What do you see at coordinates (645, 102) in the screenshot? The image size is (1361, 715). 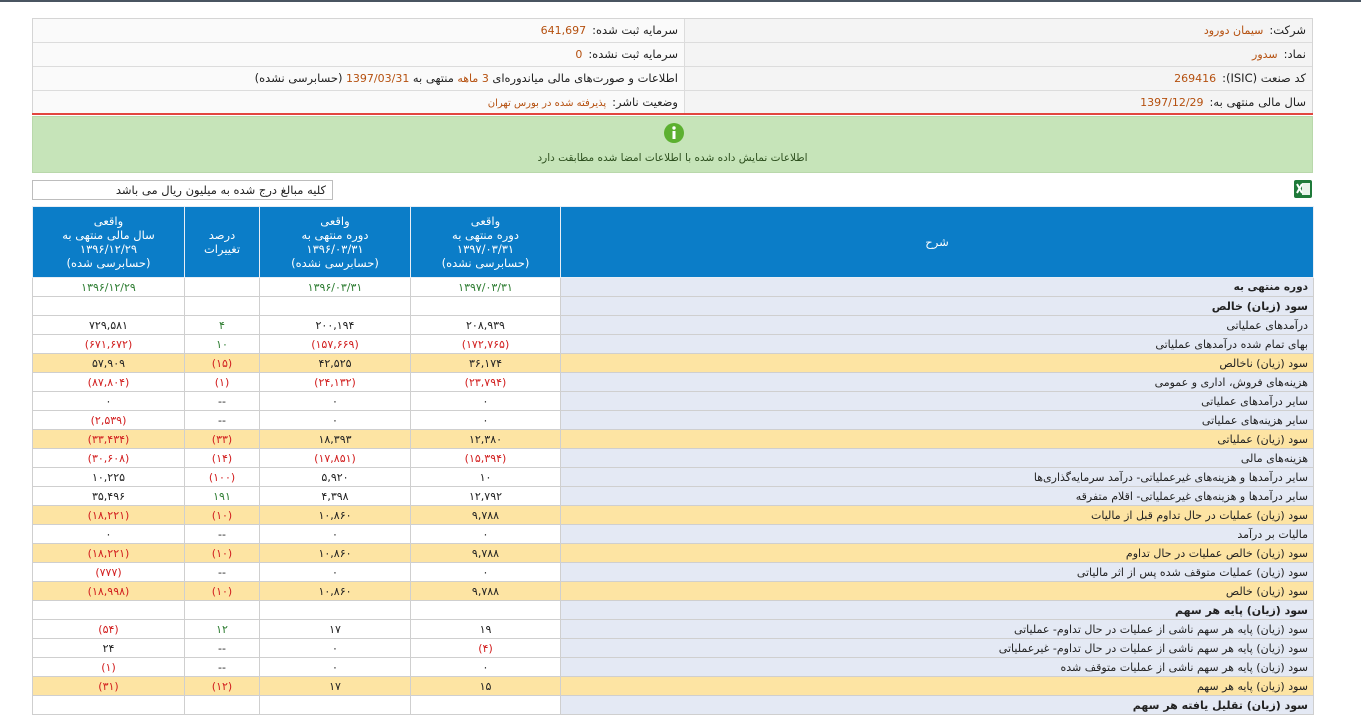 I see `label: وضعیت ناشر:` at bounding box center [645, 102].